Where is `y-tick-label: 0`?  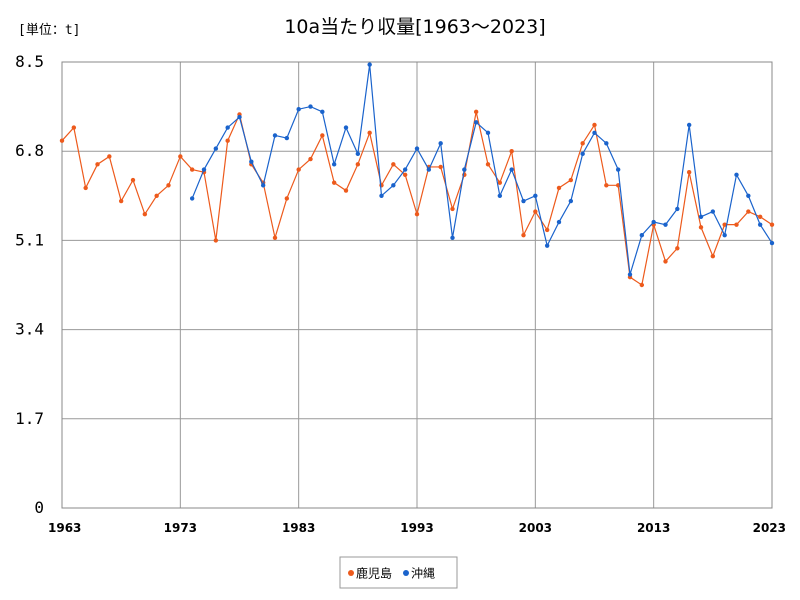 y-tick-label: 0 is located at coordinates (39, 507).